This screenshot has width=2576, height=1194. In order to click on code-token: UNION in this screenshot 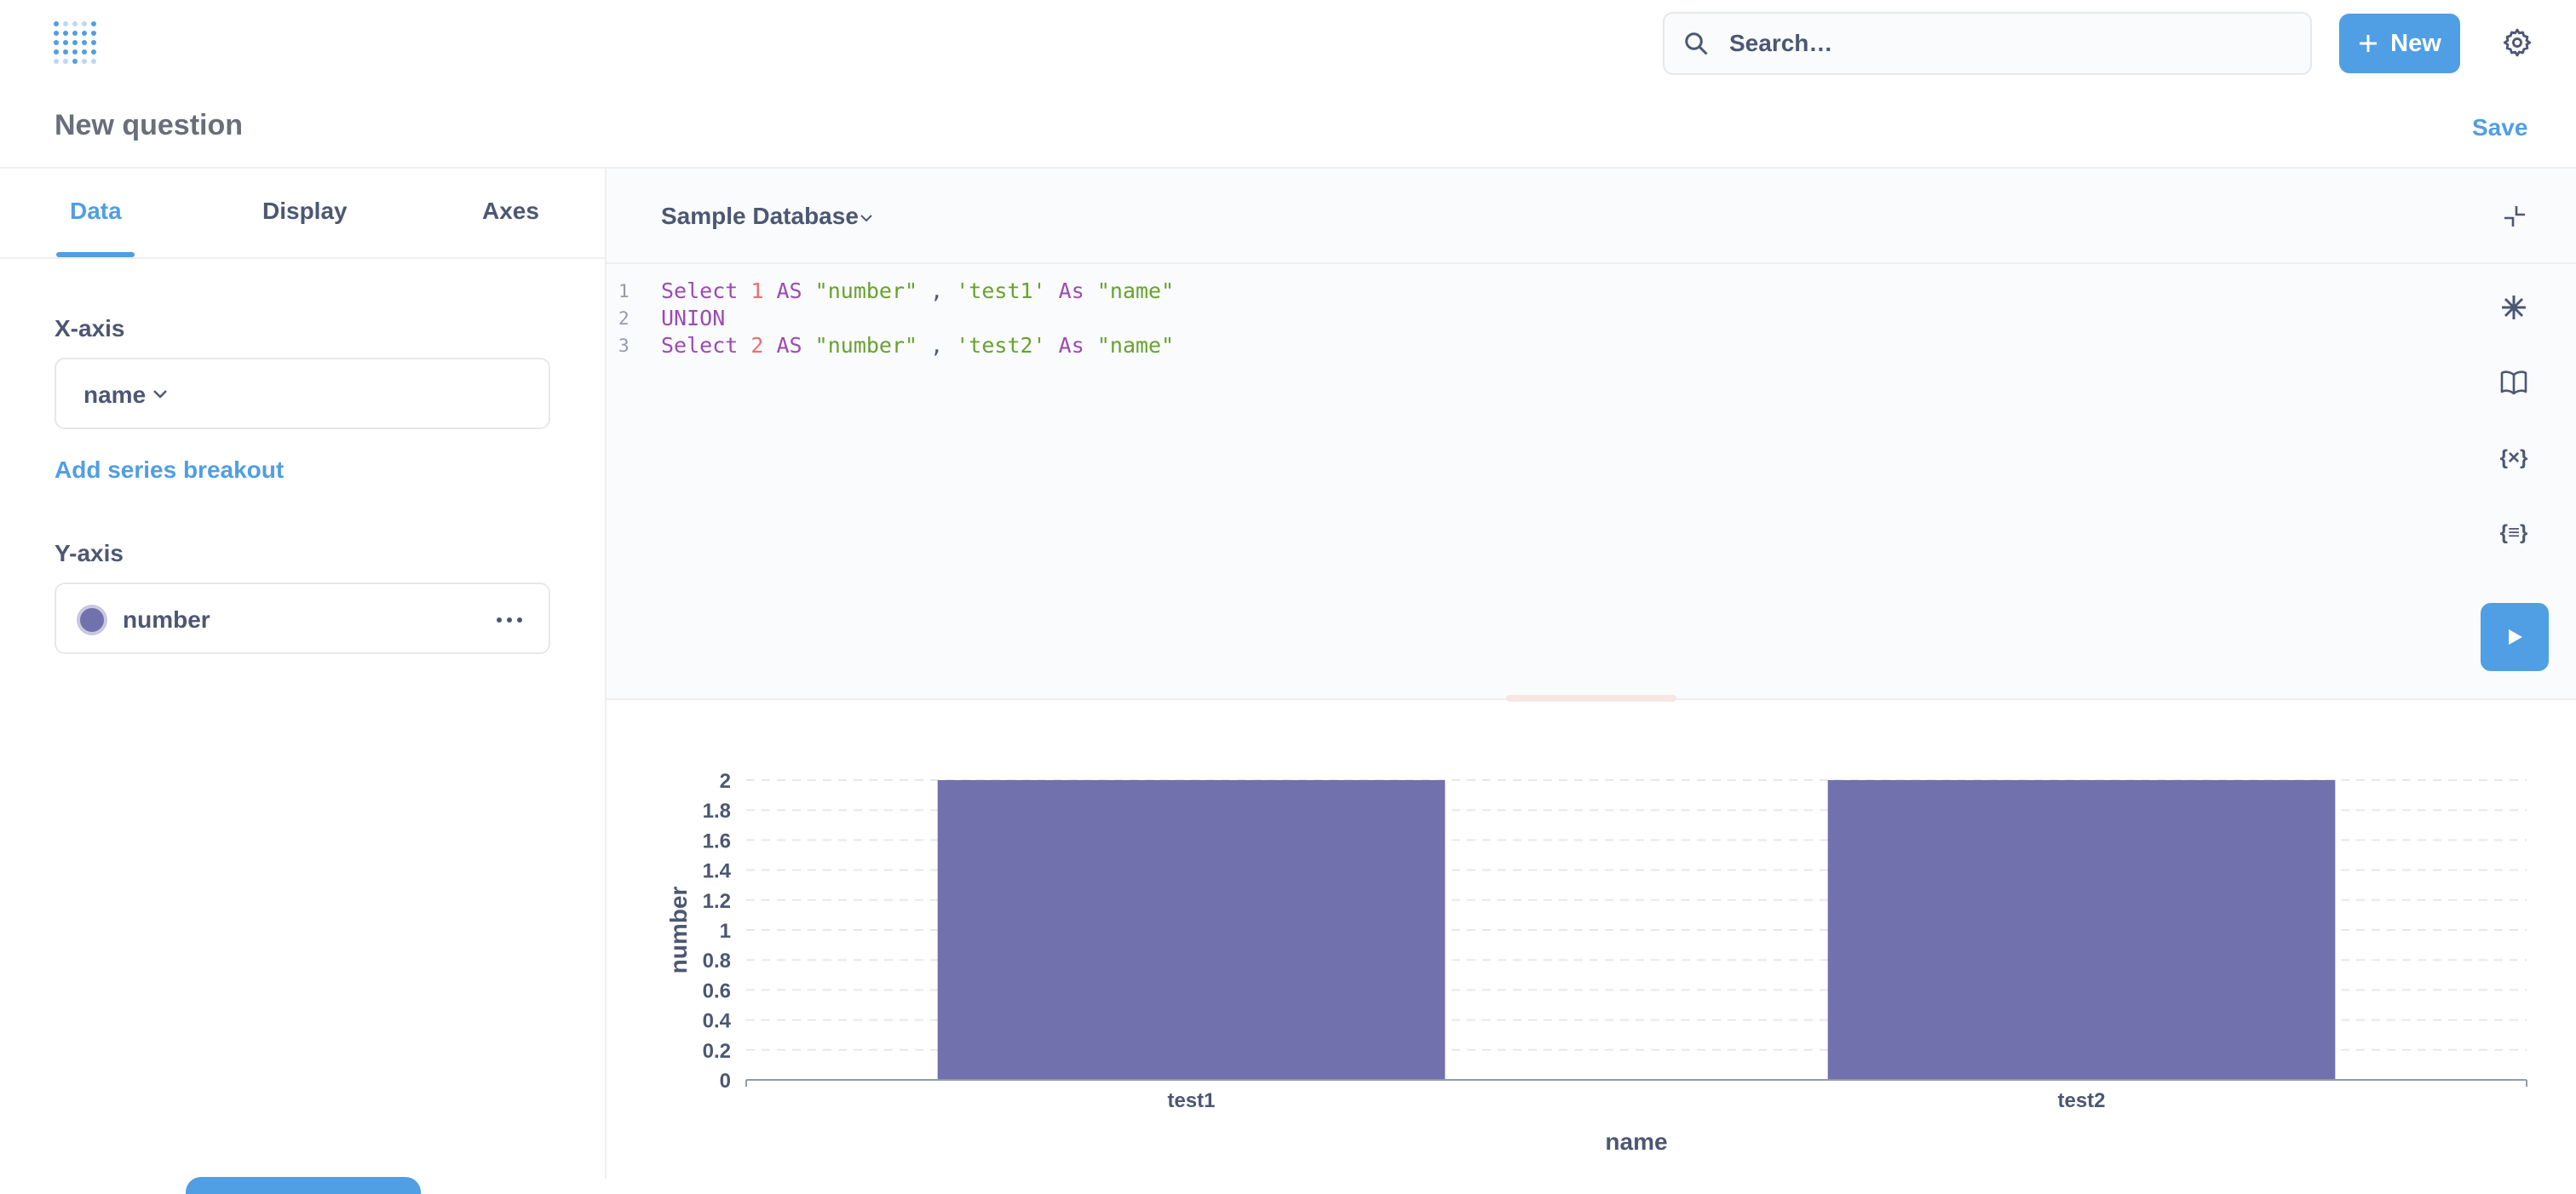, I will do `click(694, 318)`.